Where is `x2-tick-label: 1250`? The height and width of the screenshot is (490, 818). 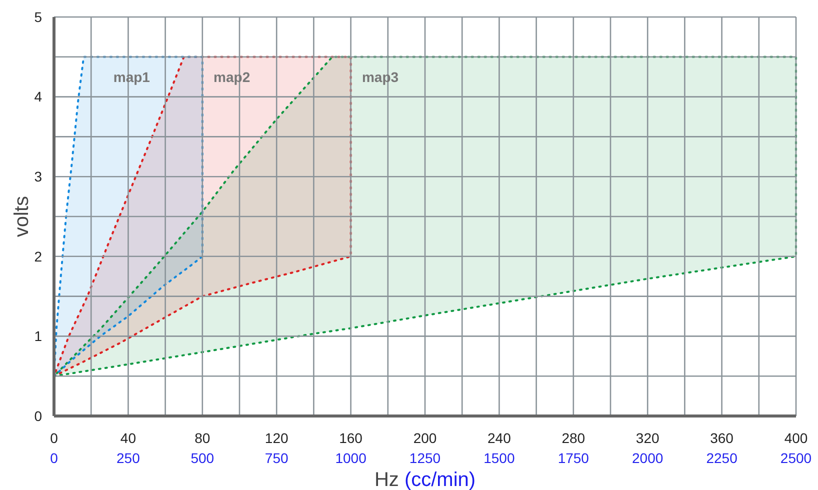 x2-tick-label: 1250 is located at coordinates (425, 458).